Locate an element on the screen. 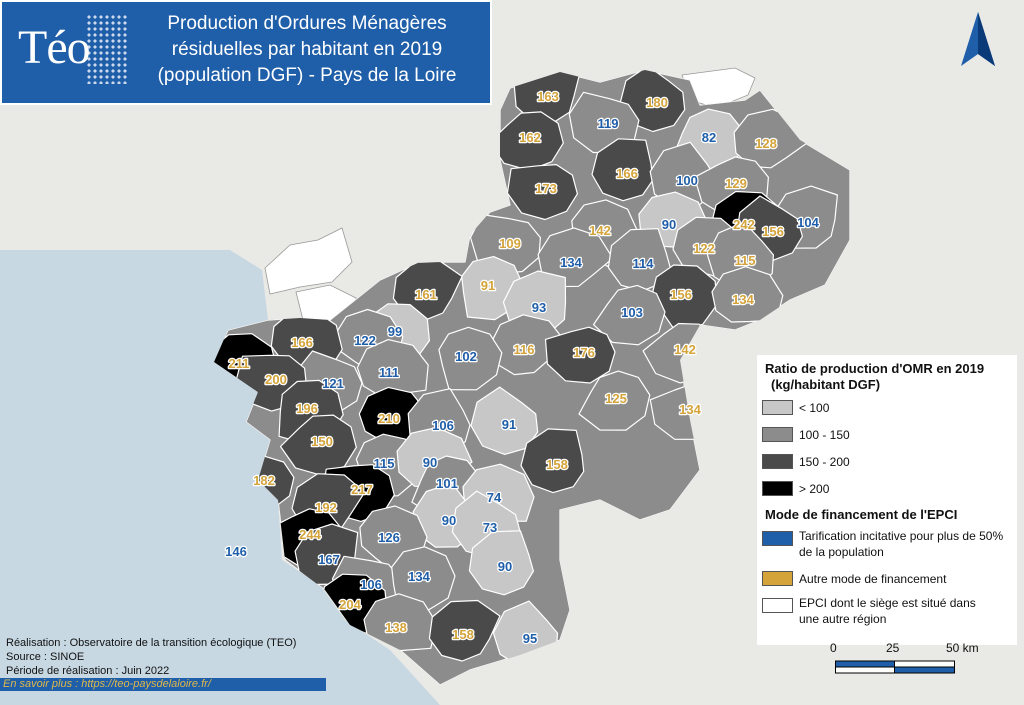 This screenshot has height=705, width=1024. epci-value-label: 173 is located at coordinates (546, 188).